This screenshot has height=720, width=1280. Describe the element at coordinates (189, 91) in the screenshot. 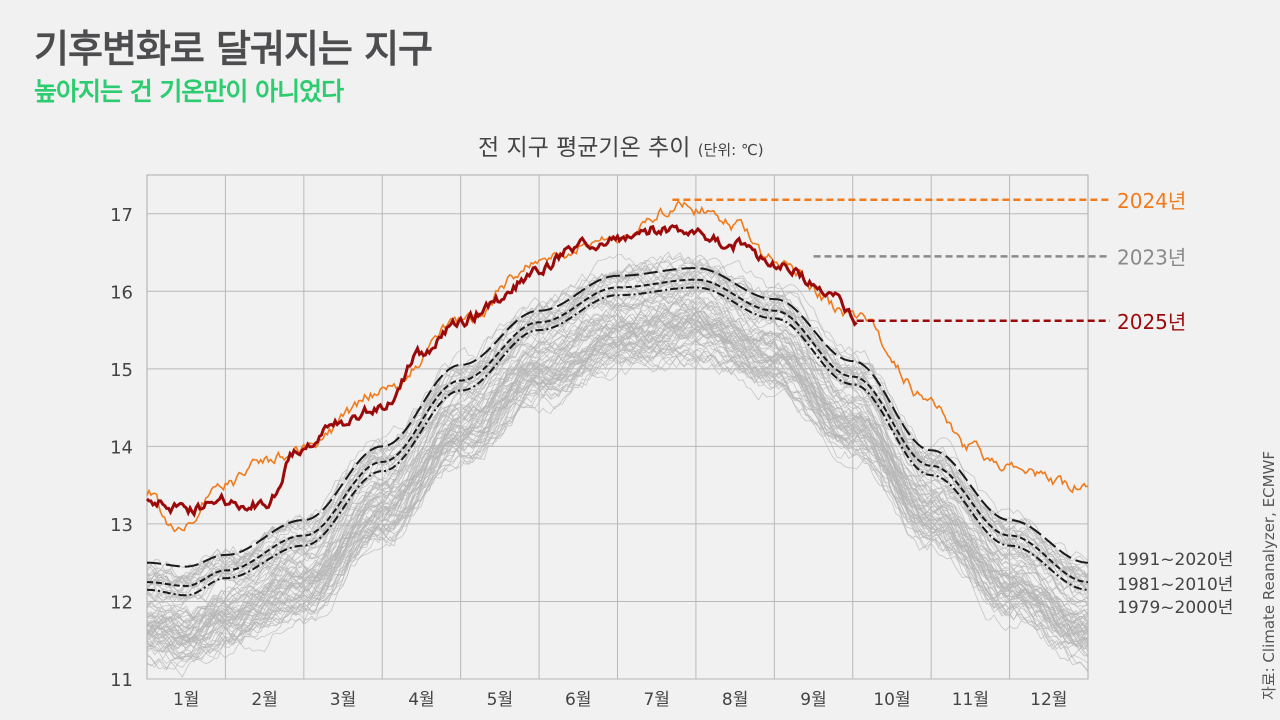

I see `page-subtitle: 높아지는 건 기온만이 아니었다` at that location.